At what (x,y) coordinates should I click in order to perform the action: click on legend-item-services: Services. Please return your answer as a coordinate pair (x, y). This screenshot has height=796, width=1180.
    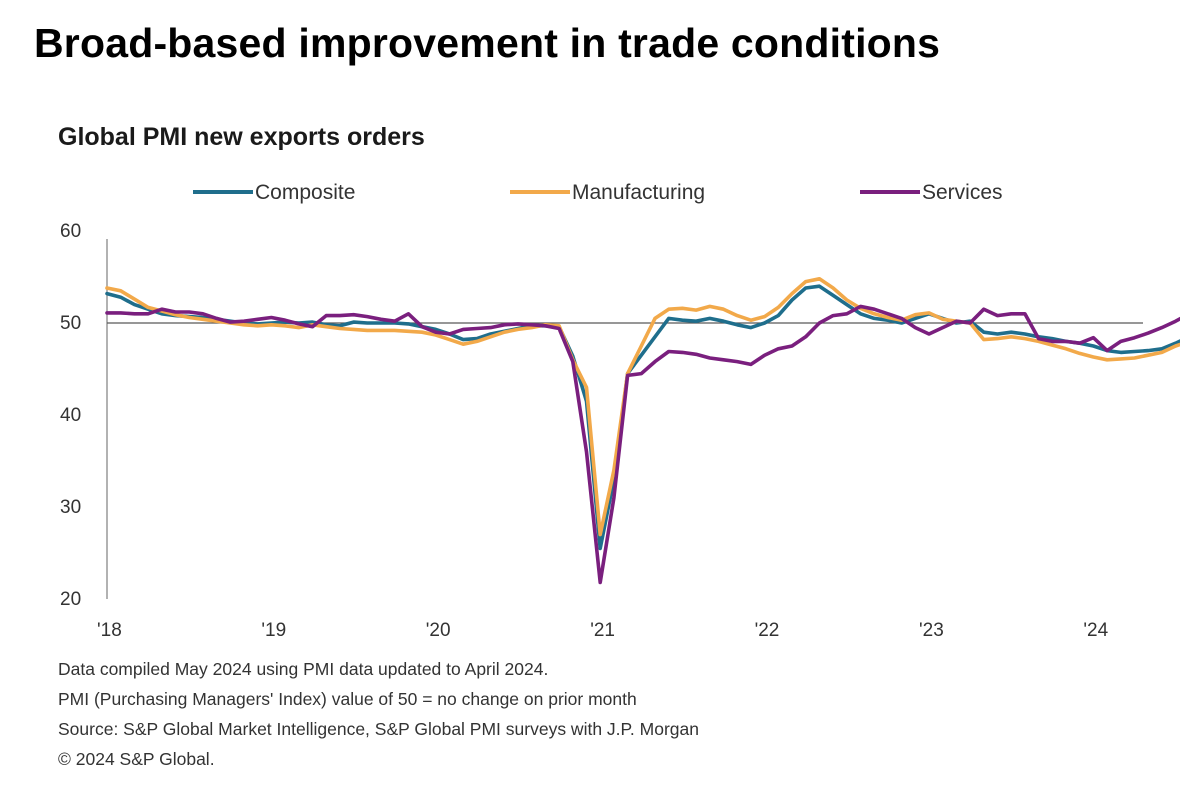
    Looking at the image, I should click on (931, 192).